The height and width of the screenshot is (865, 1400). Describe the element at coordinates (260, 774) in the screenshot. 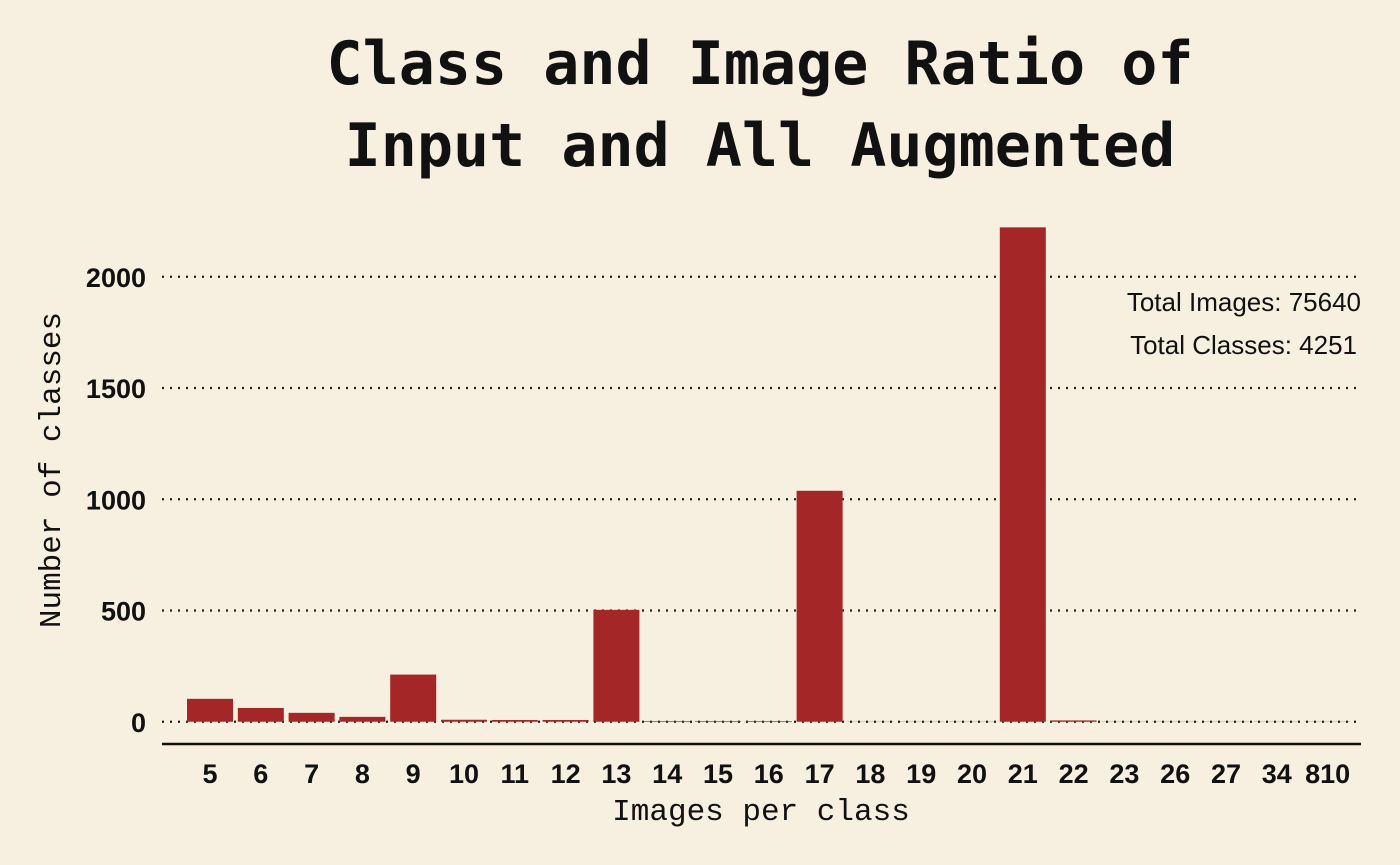

I see `x-tick-label: 6` at that location.